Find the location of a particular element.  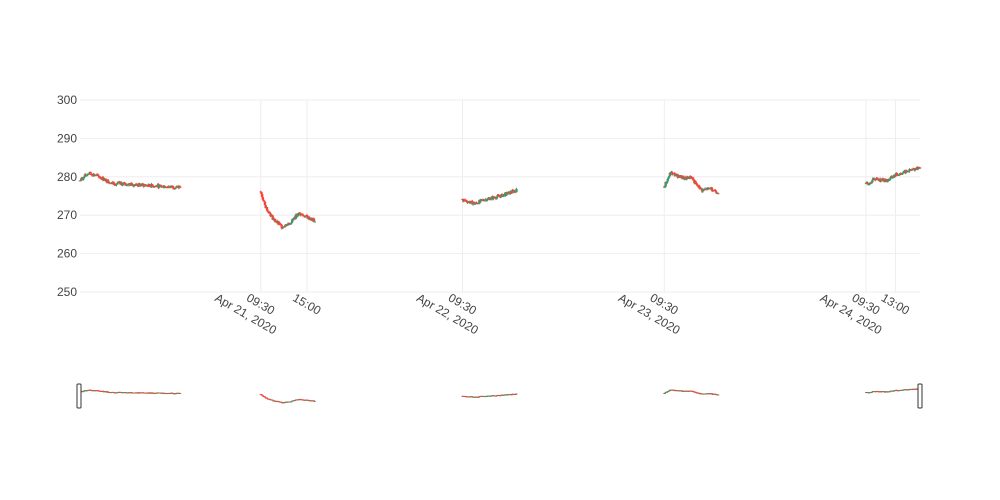

y-tick-label: 290 is located at coordinates (67, 138).